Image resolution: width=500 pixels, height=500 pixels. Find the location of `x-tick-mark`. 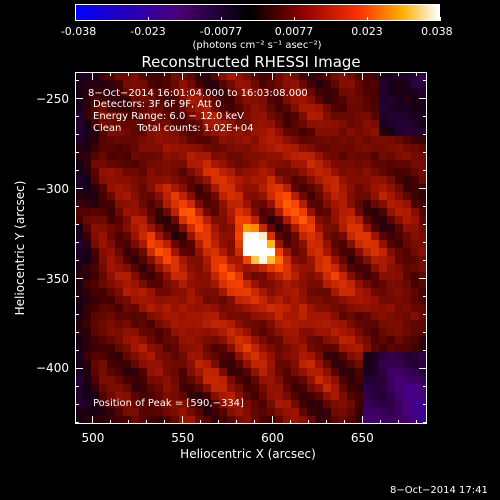

x-tick-mark is located at coordinates (362, 76).